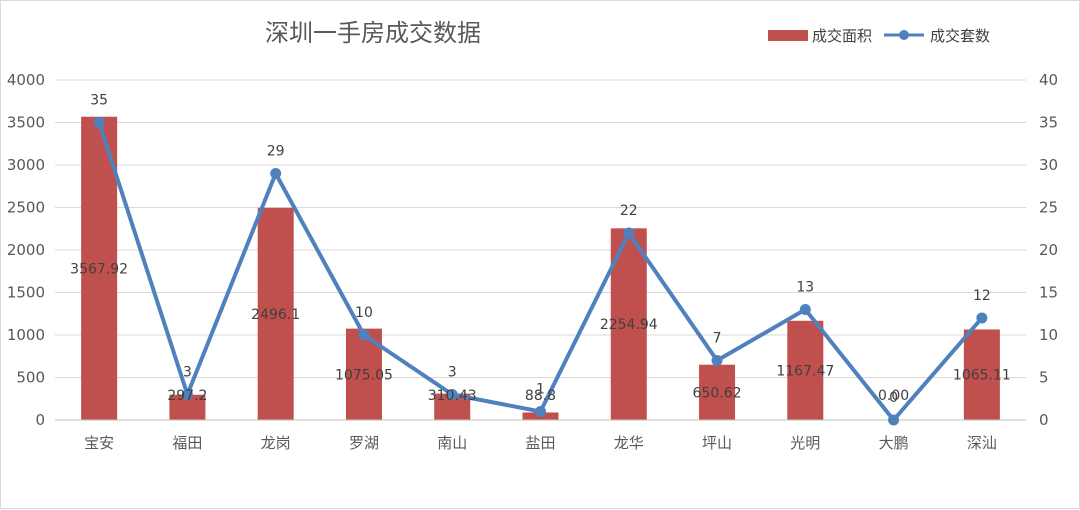 The height and width of the screenshot is (510, 1080). Describe the element at coordinates (40, 420) in the screenshot. I see `y-left-tick-label: 0` at that location.